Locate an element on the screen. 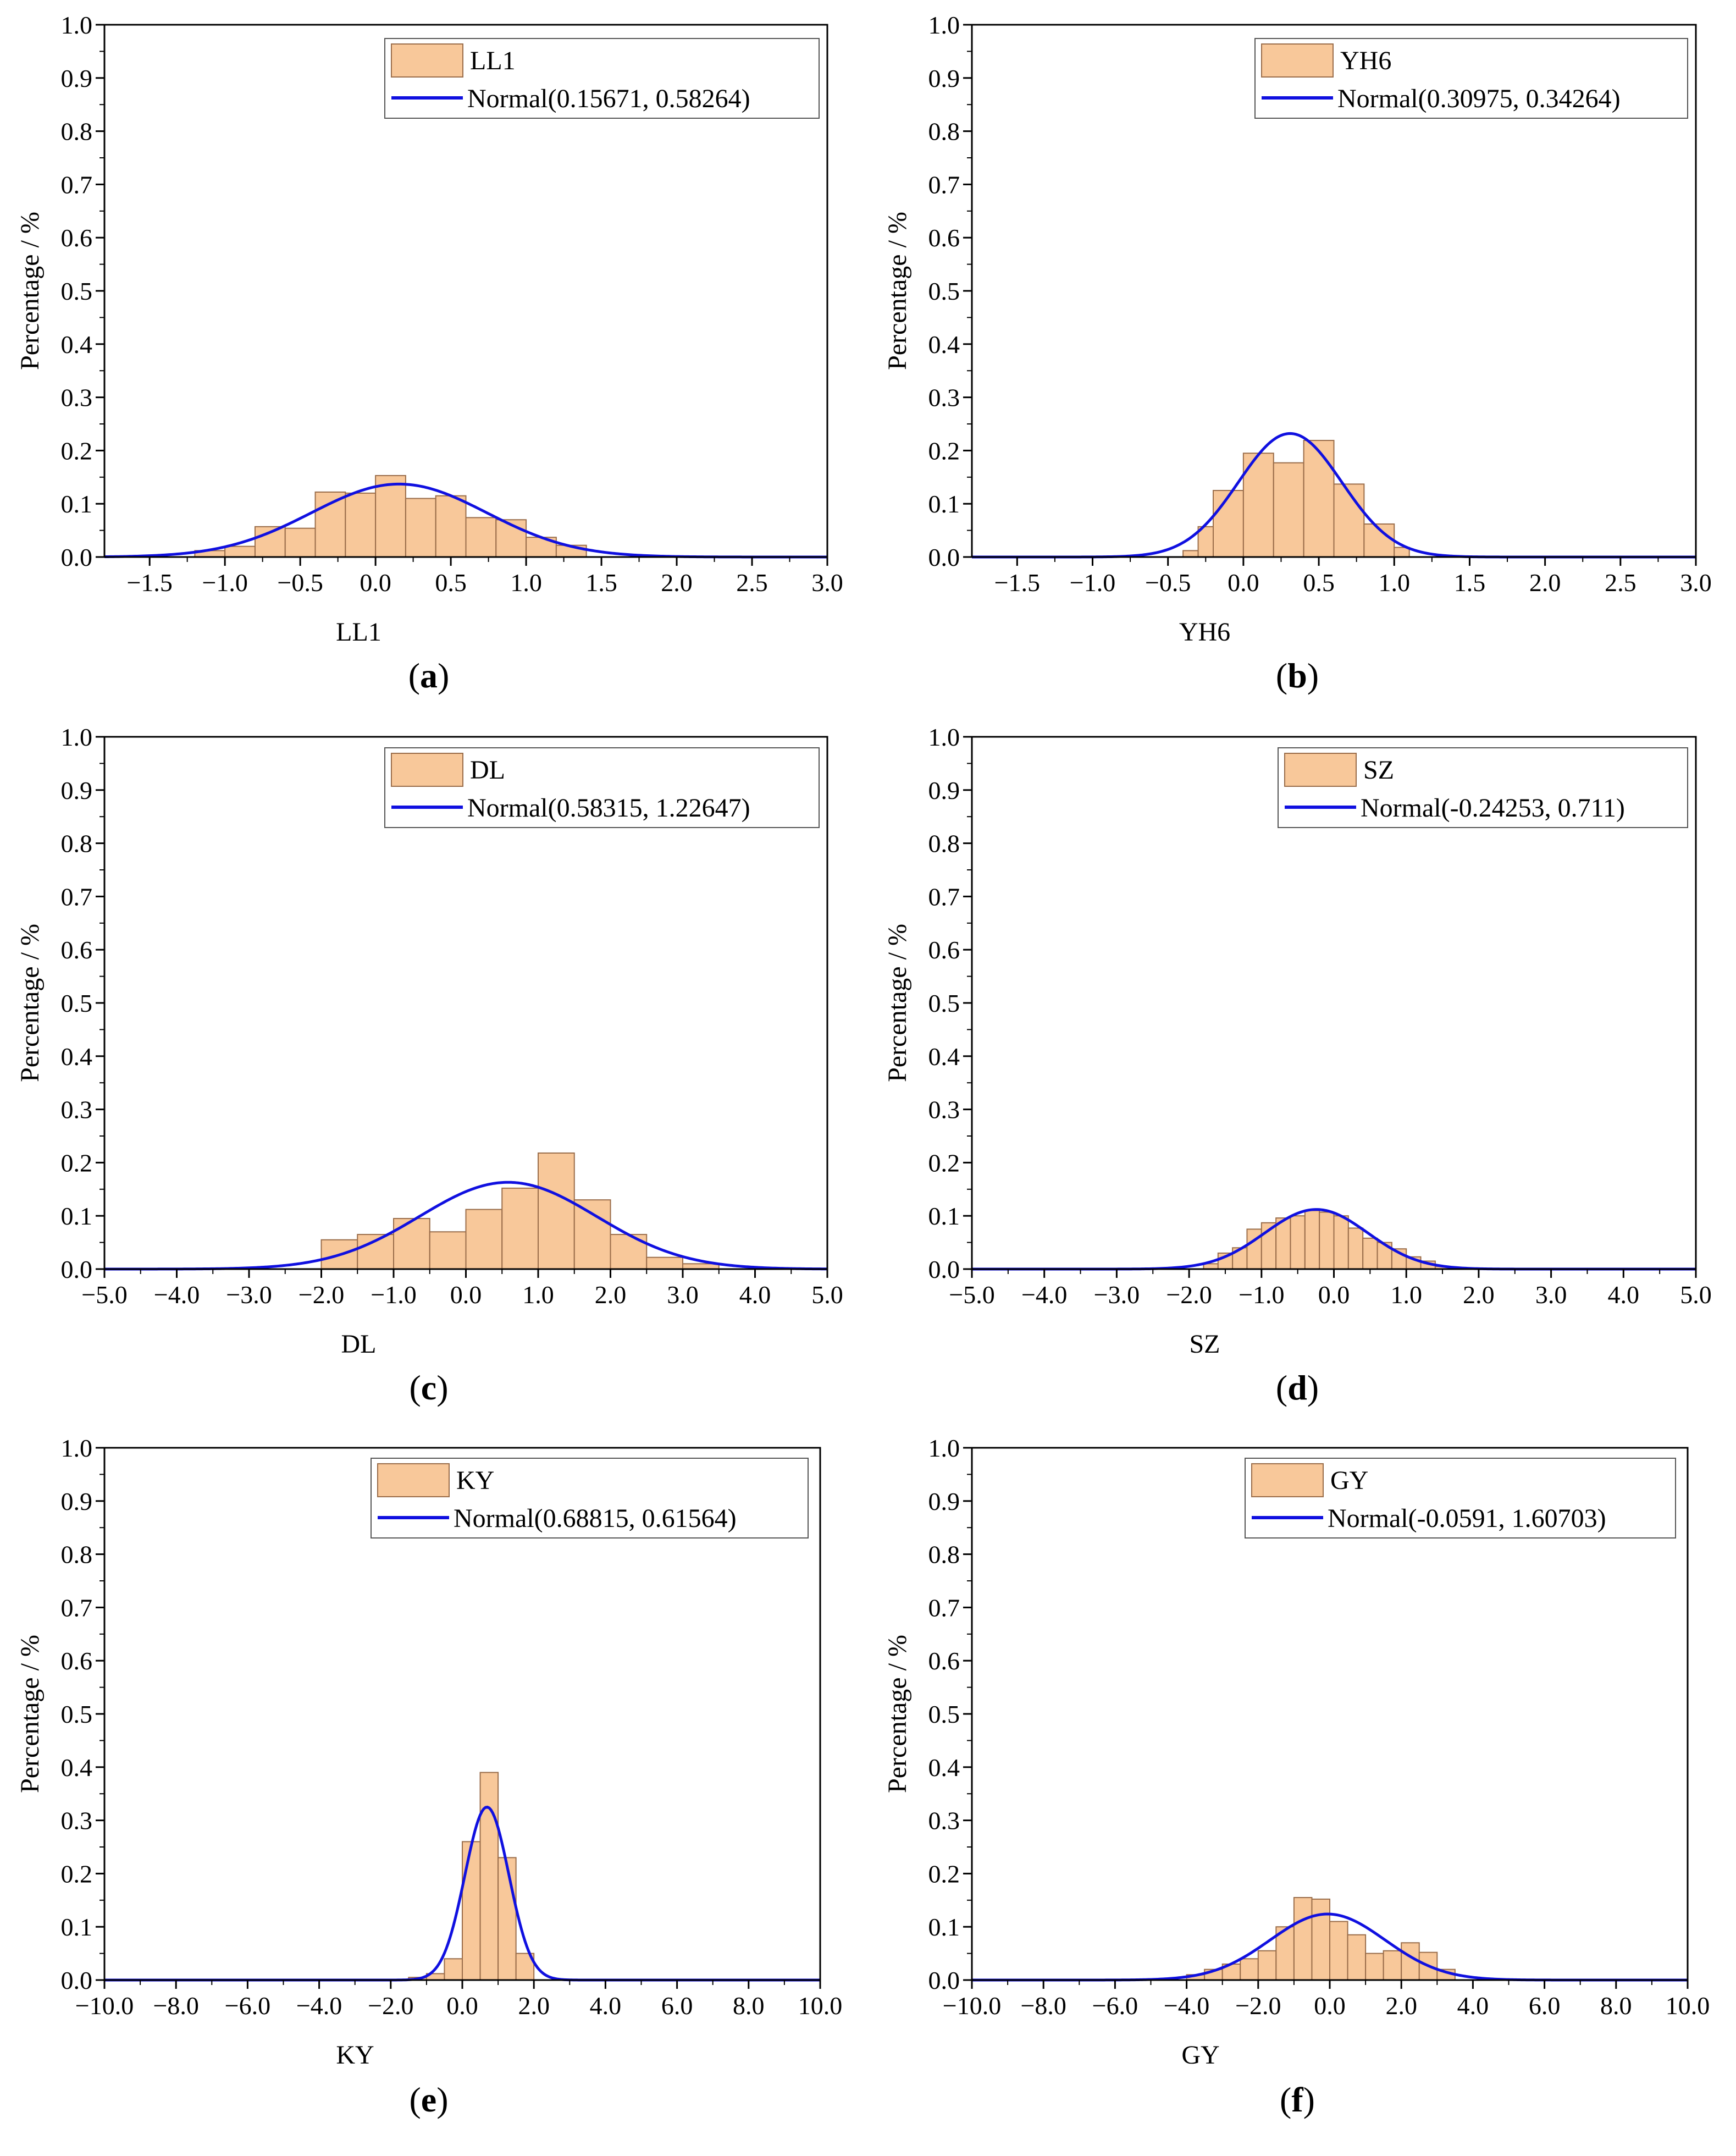  x-tick-label: 6.0 is located at coordinates (1545, 2006).